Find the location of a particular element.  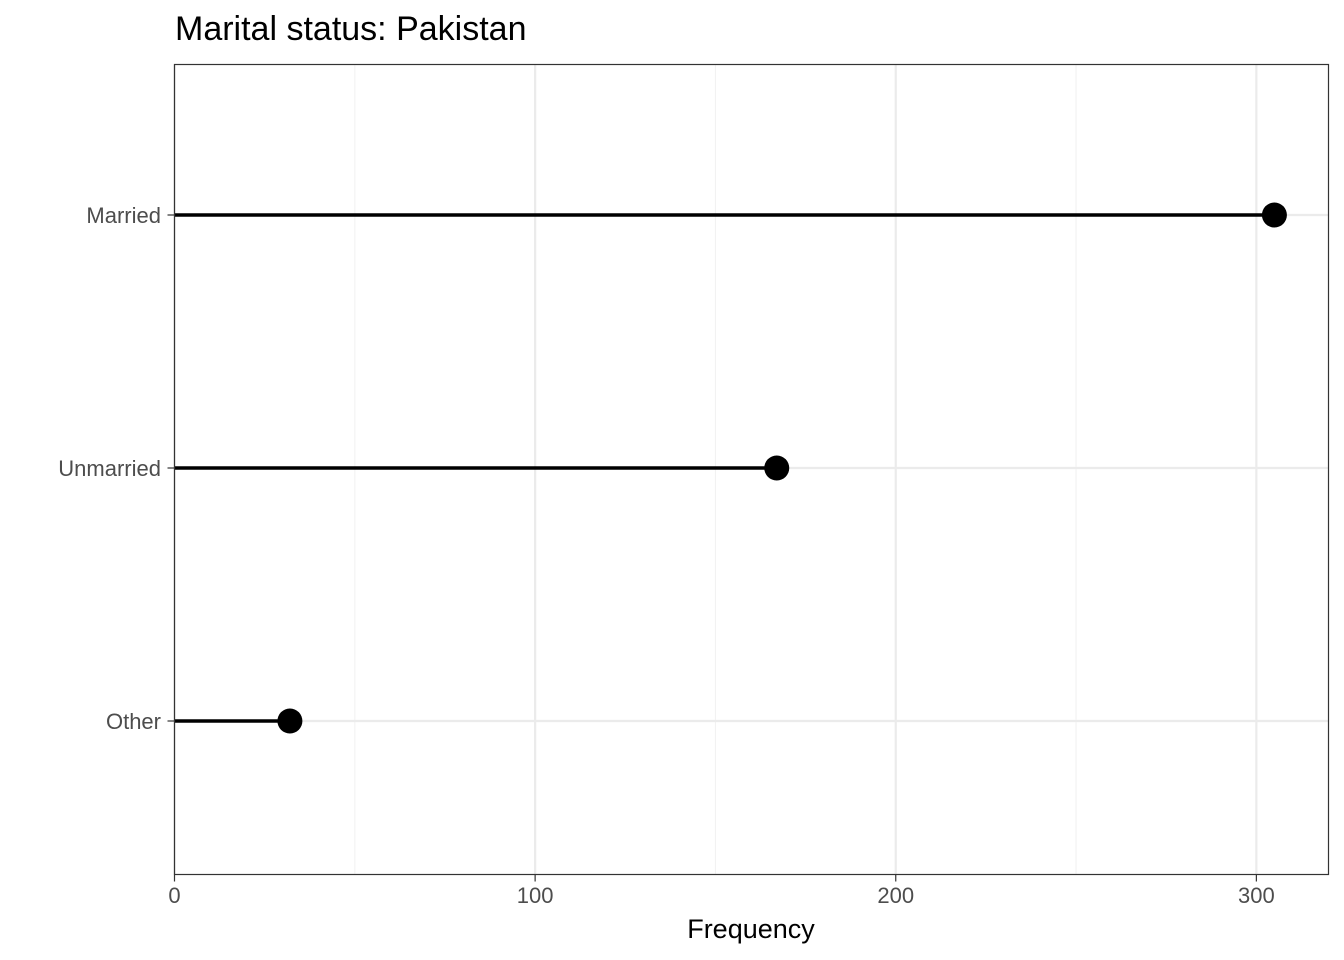

x-tick-label: 0 is located at coordinates (174, 895).